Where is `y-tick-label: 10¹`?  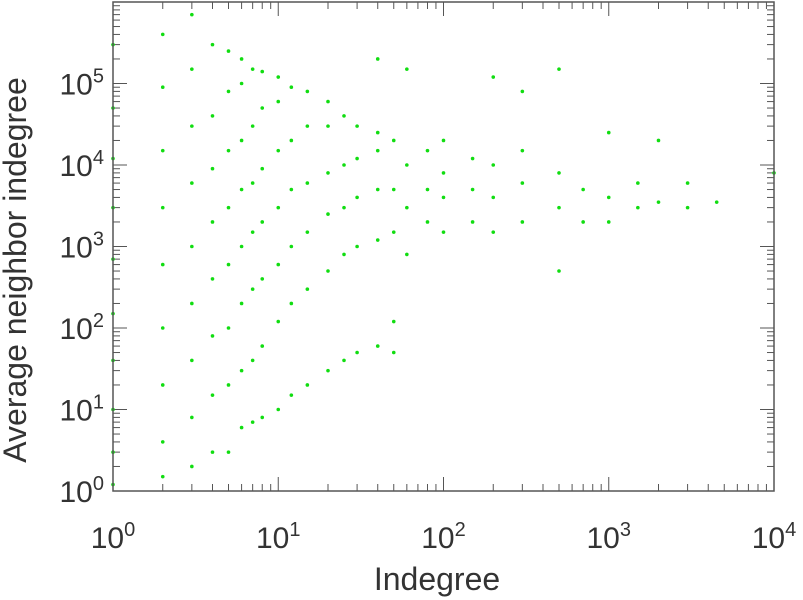 y-tick-label: 10¹ is located at coordinates (82, 410).